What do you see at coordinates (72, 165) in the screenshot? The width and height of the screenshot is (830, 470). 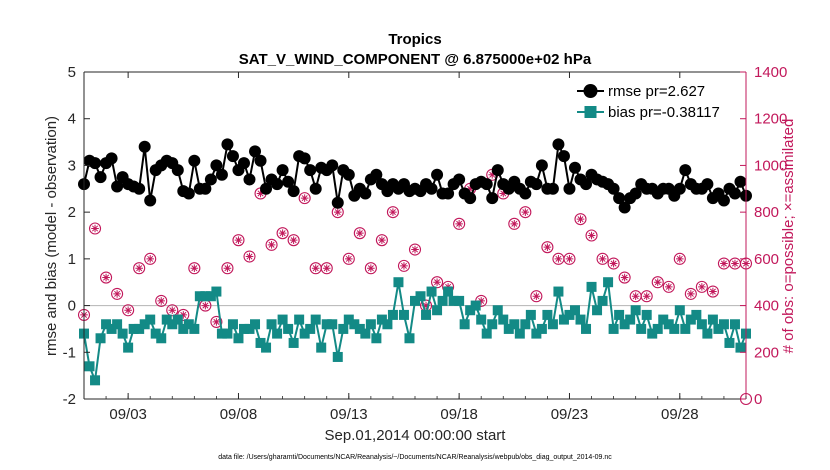 I see `y-tick-label: 3` at bounding box center [72, 165].